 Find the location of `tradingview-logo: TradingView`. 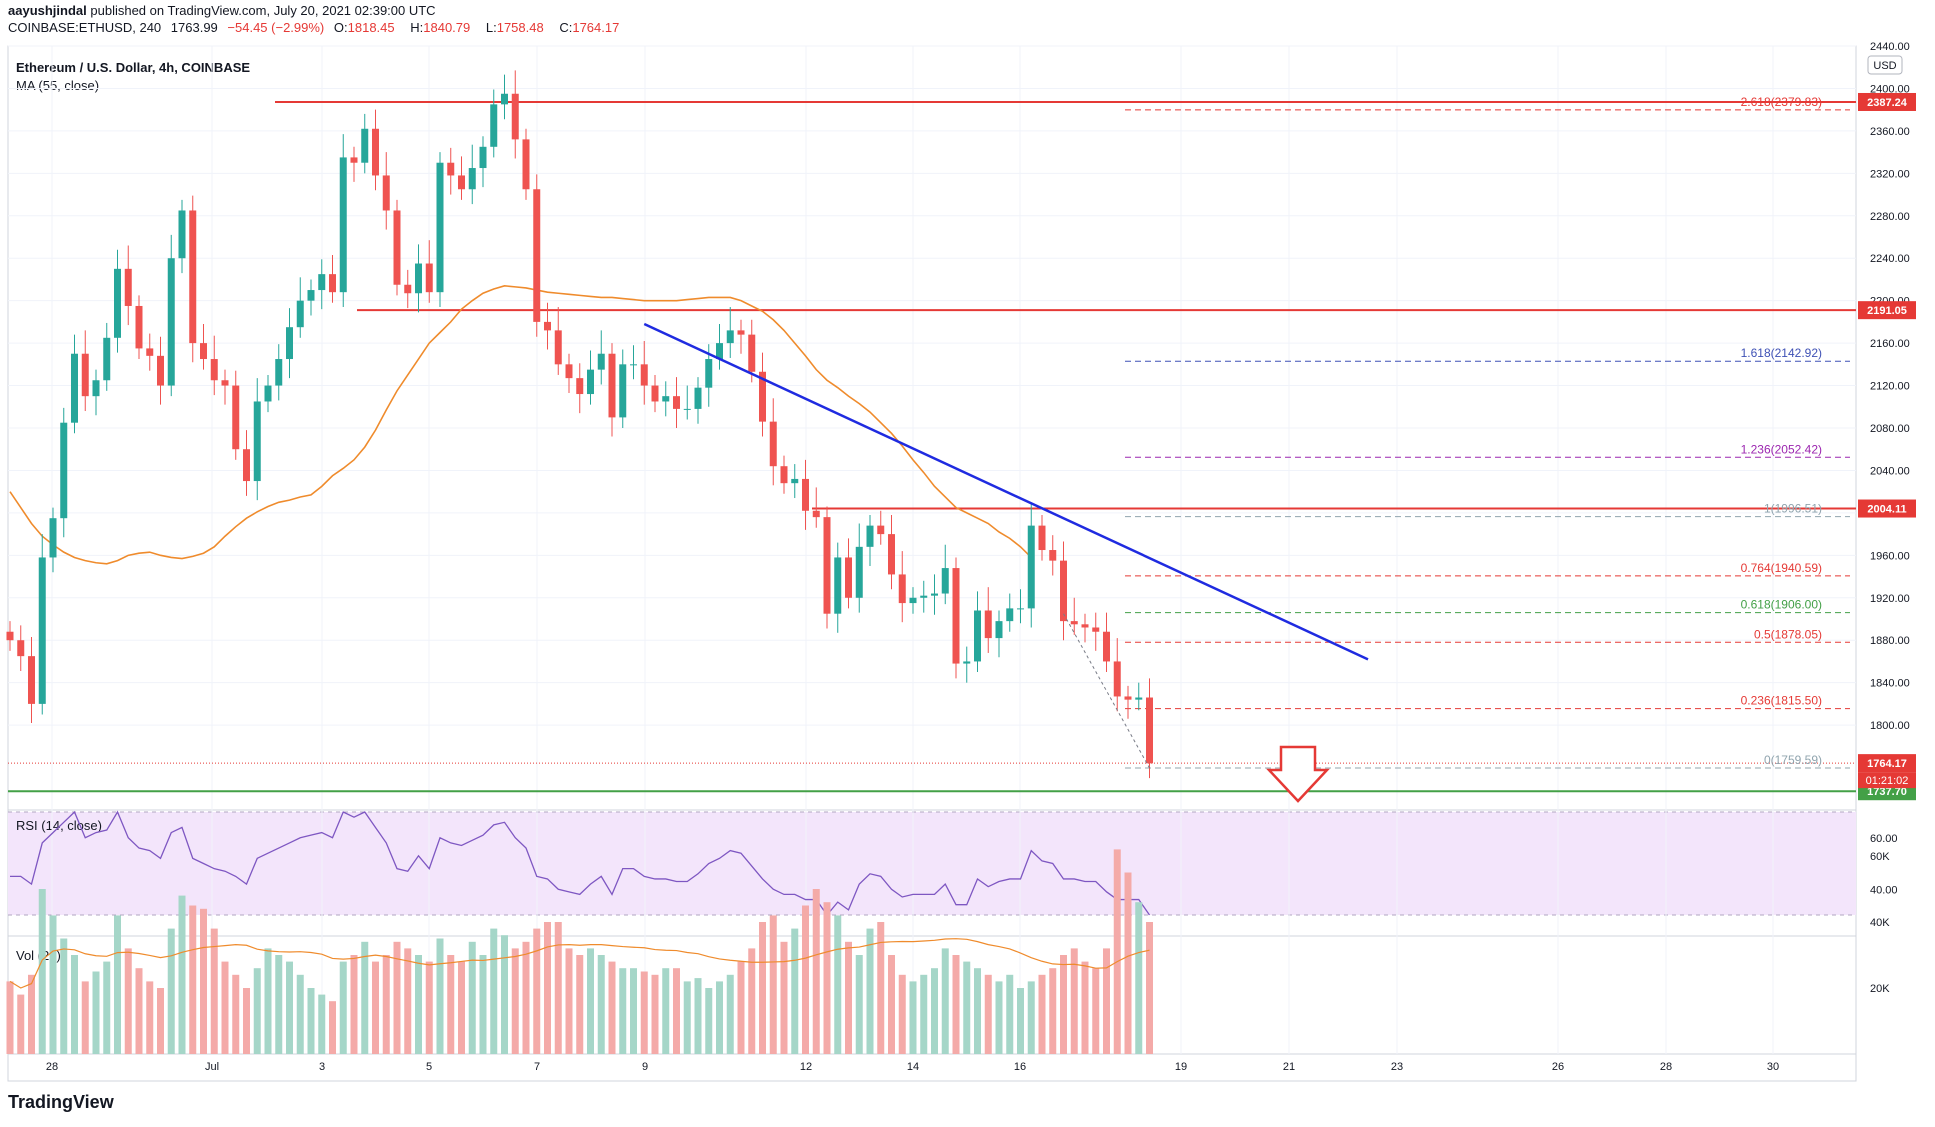

tradingview-logo: TradingView is located at coordinates (61, 1102).